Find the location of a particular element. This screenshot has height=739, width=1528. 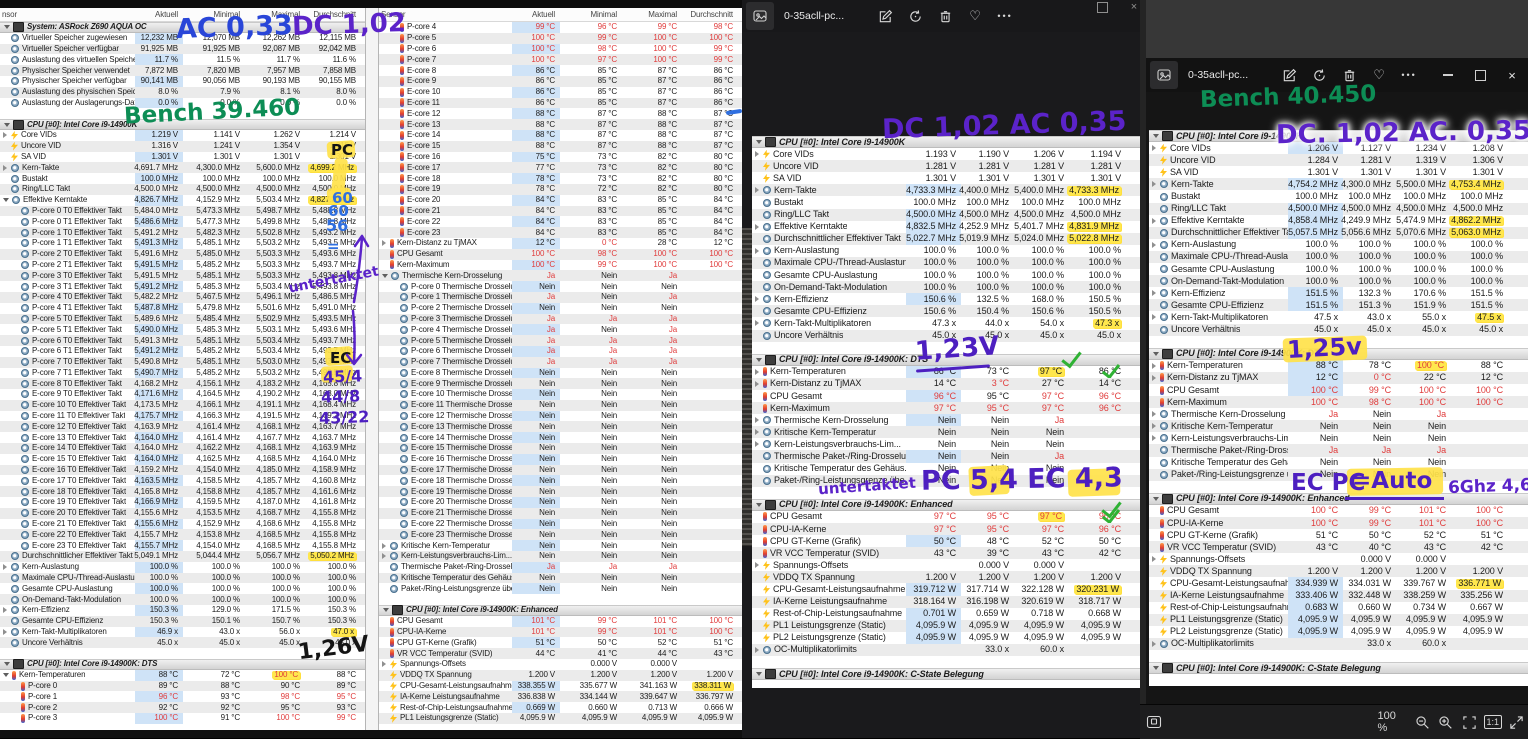

rotate-icon is located at coordinates (1319, 75).